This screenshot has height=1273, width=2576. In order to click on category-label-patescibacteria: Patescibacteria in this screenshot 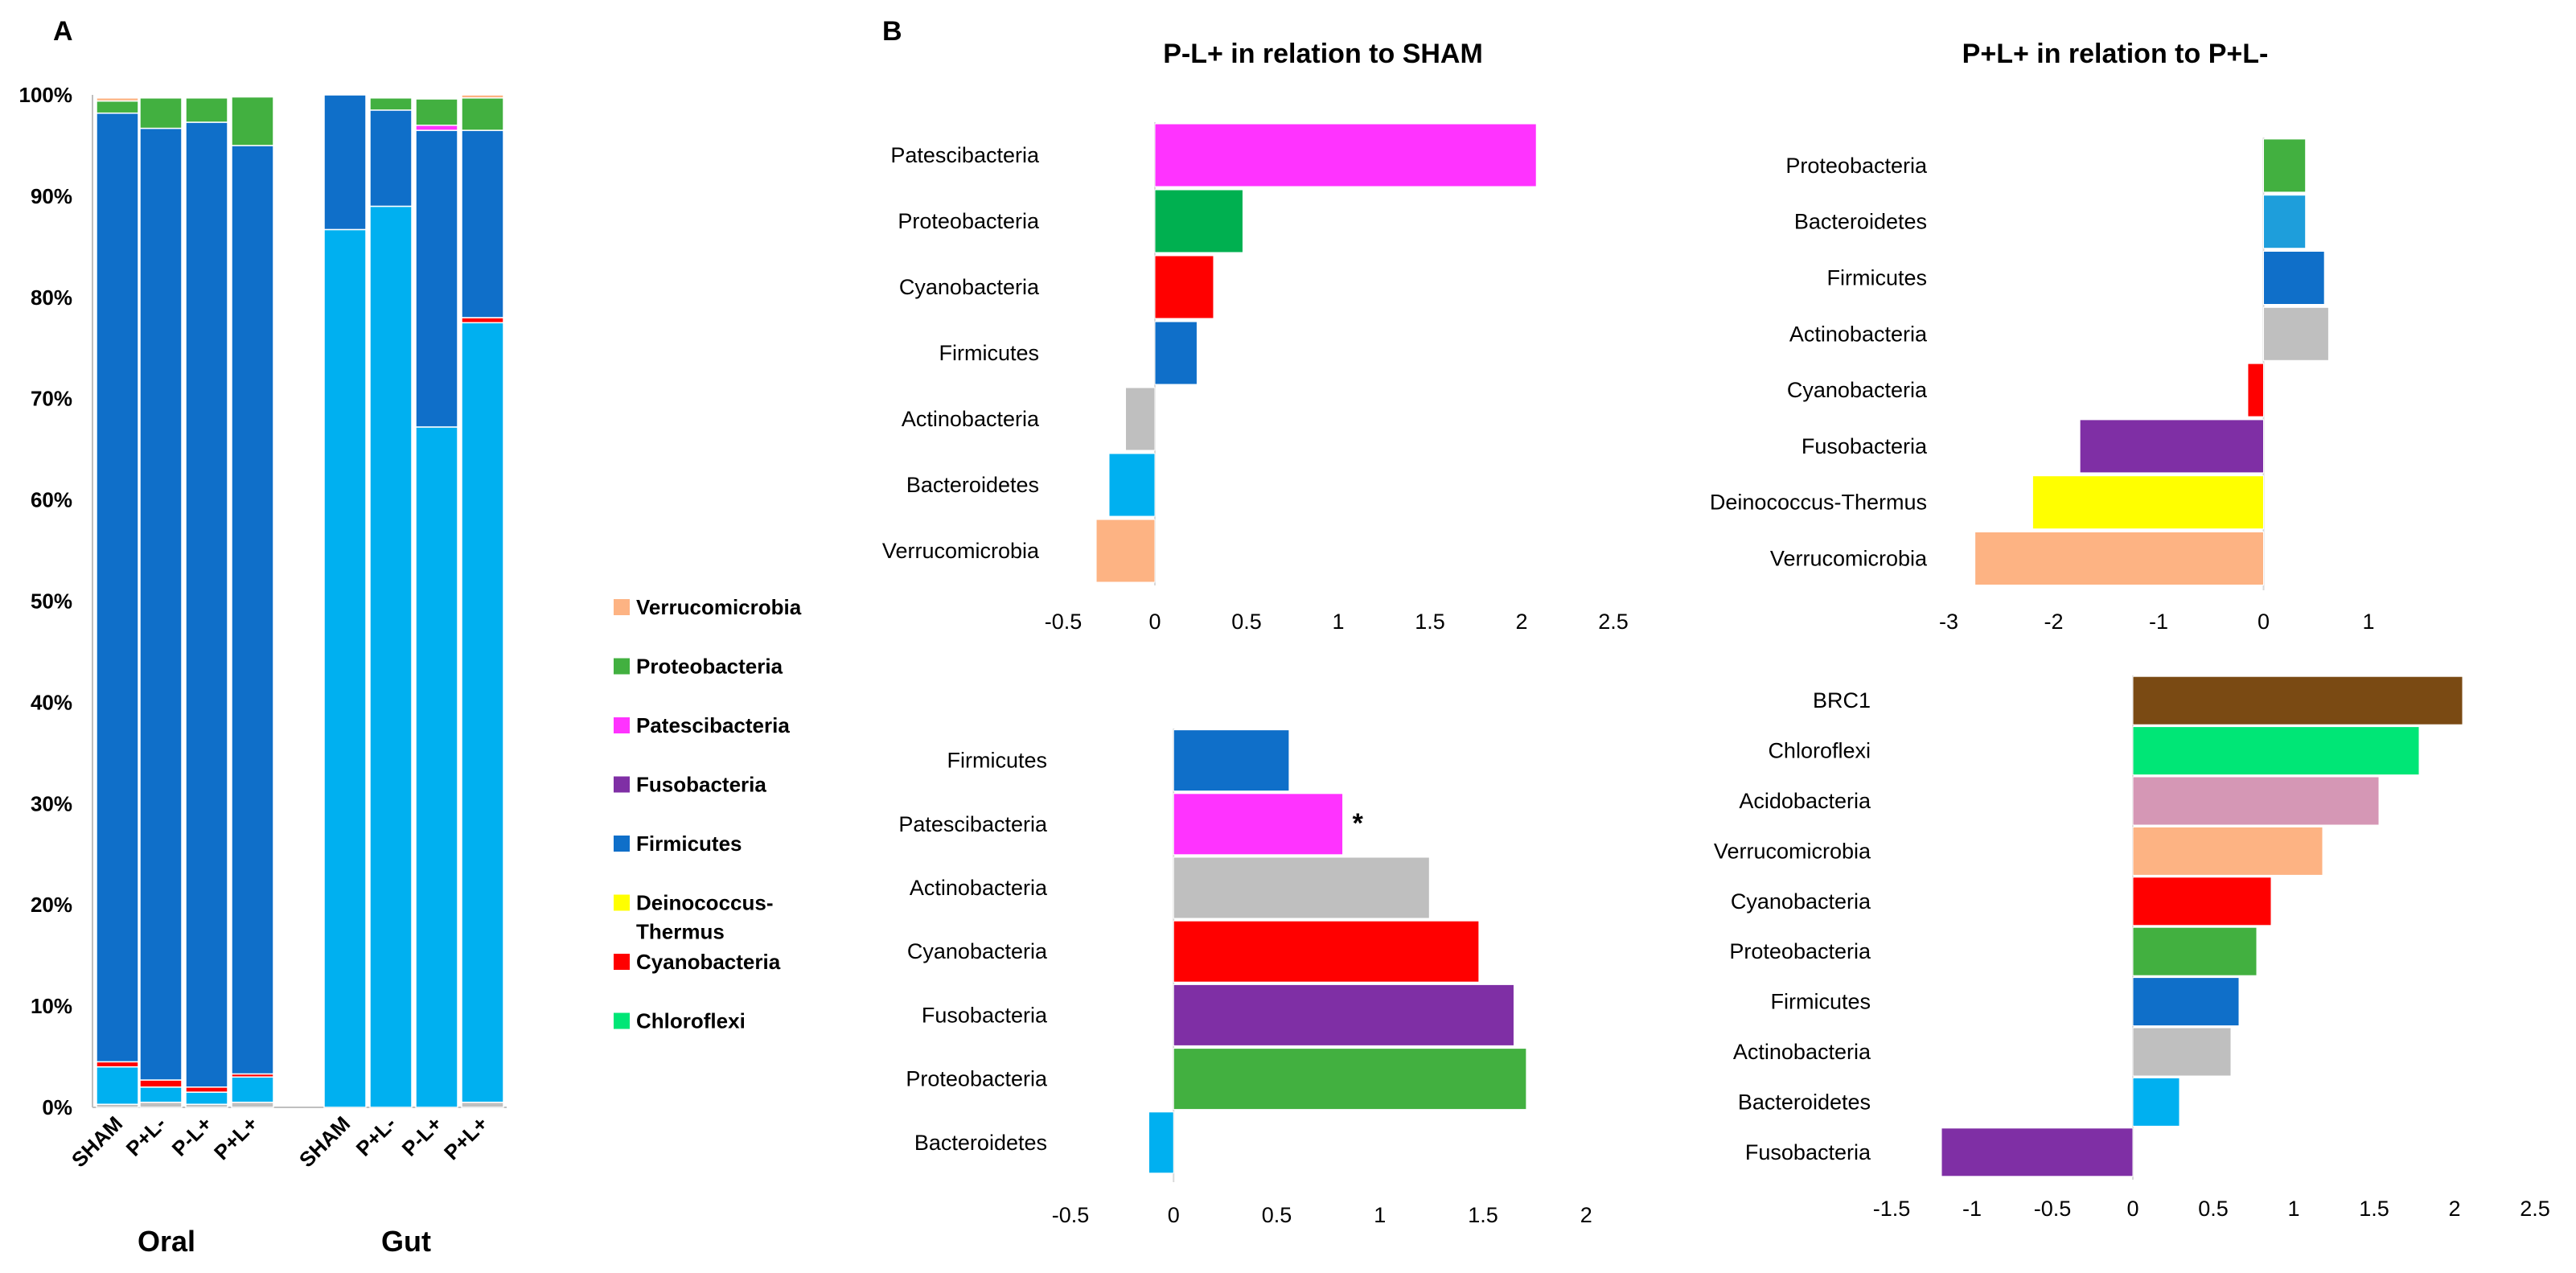, I will do `click(965, 155)`.